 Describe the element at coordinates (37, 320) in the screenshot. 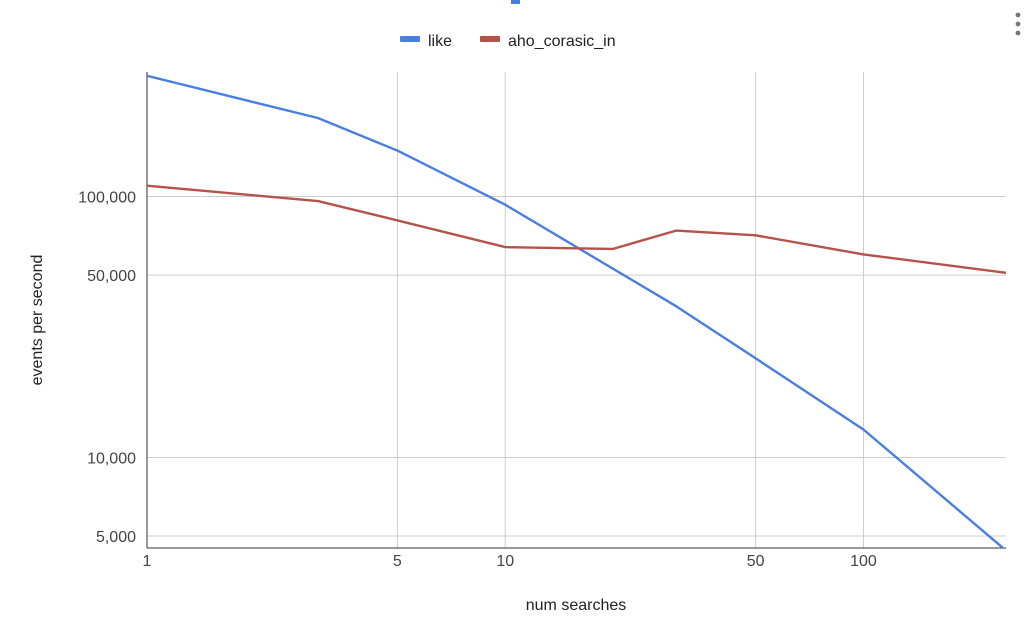

I see `y-axis-title: events per second` at that location.